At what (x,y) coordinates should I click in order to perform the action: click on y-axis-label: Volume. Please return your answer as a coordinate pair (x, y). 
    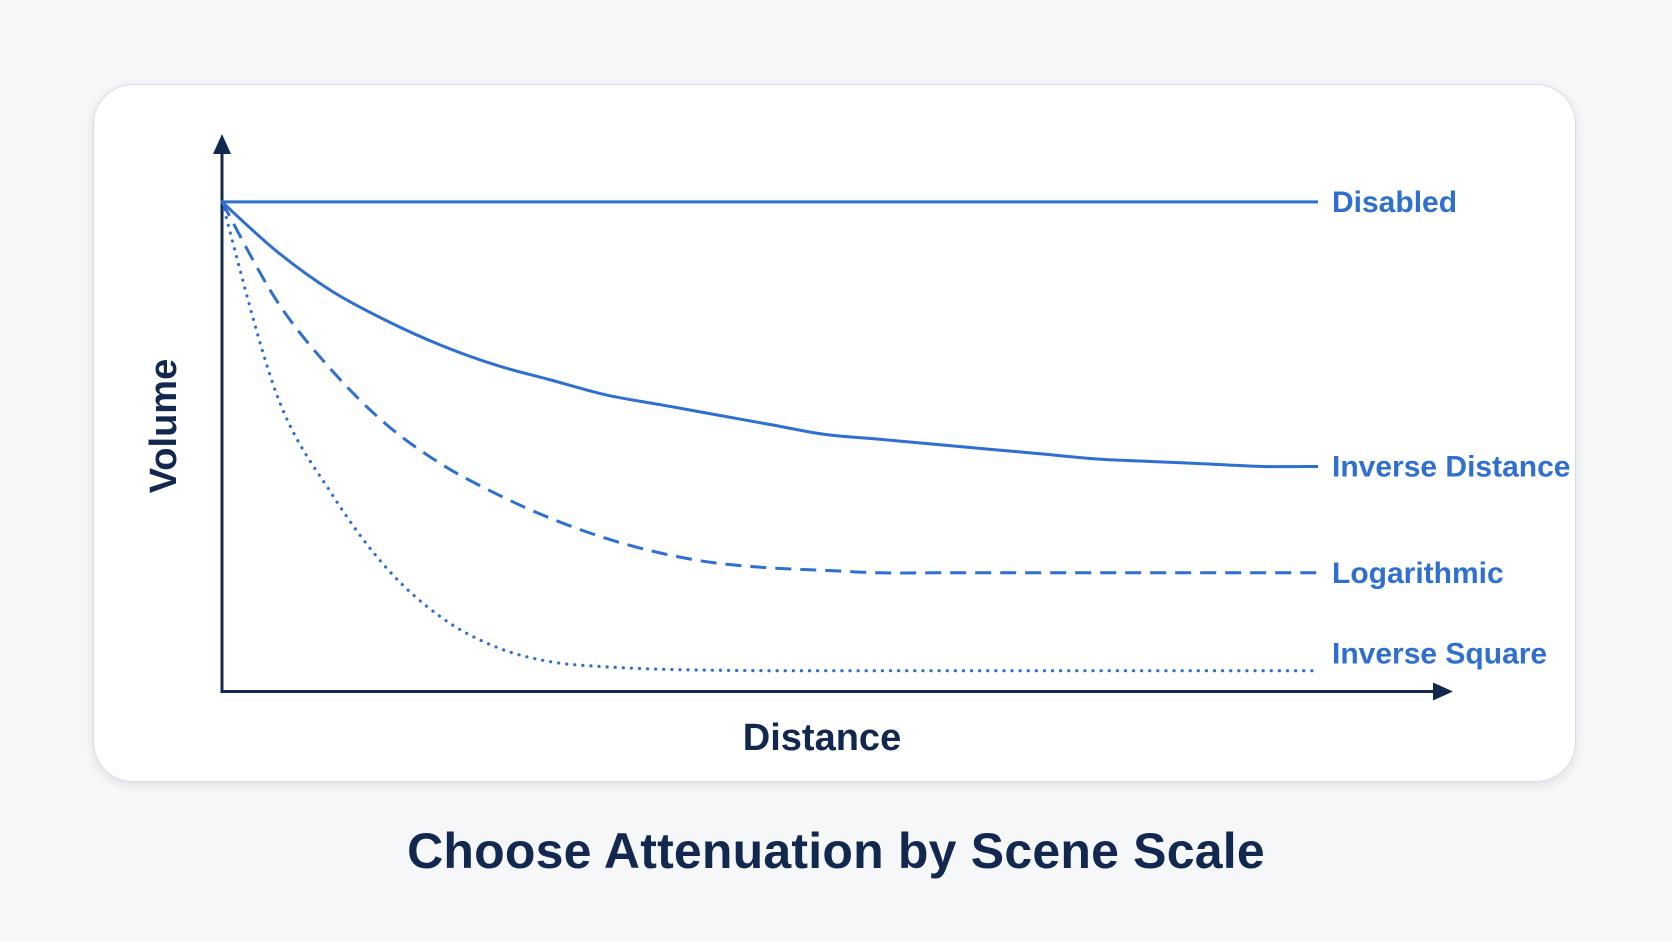
    Looking at the image, I should click on (164, 426).